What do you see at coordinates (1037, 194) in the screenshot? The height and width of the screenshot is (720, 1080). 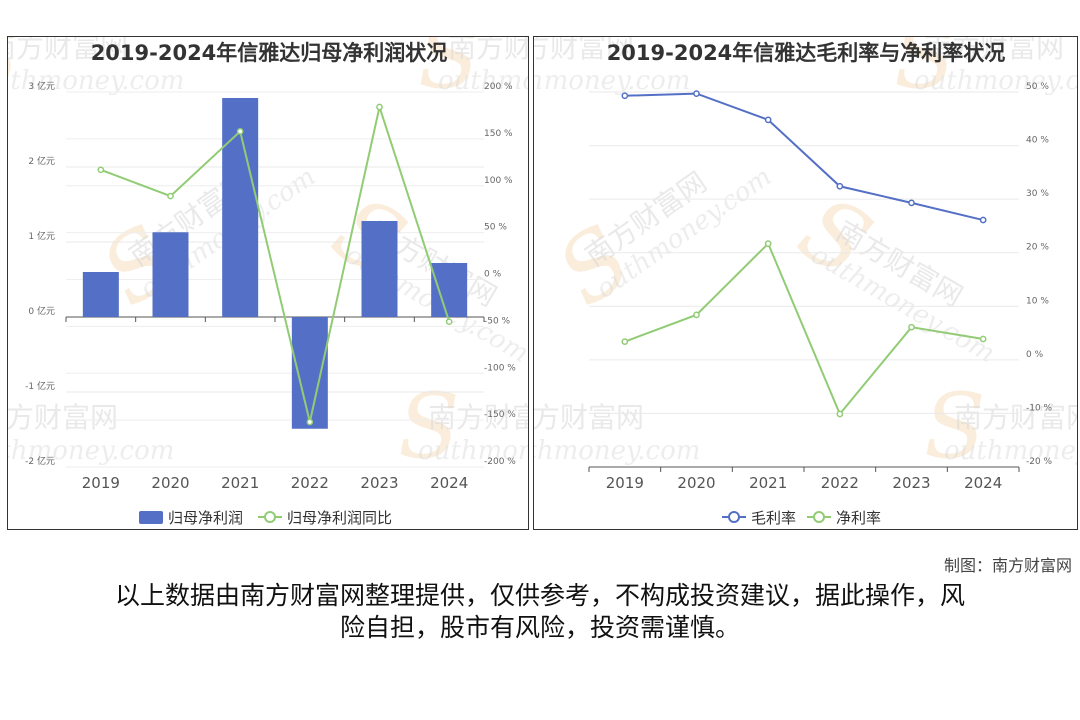 I see `y-tick: 30 %` at bounding box center [1037, 194].